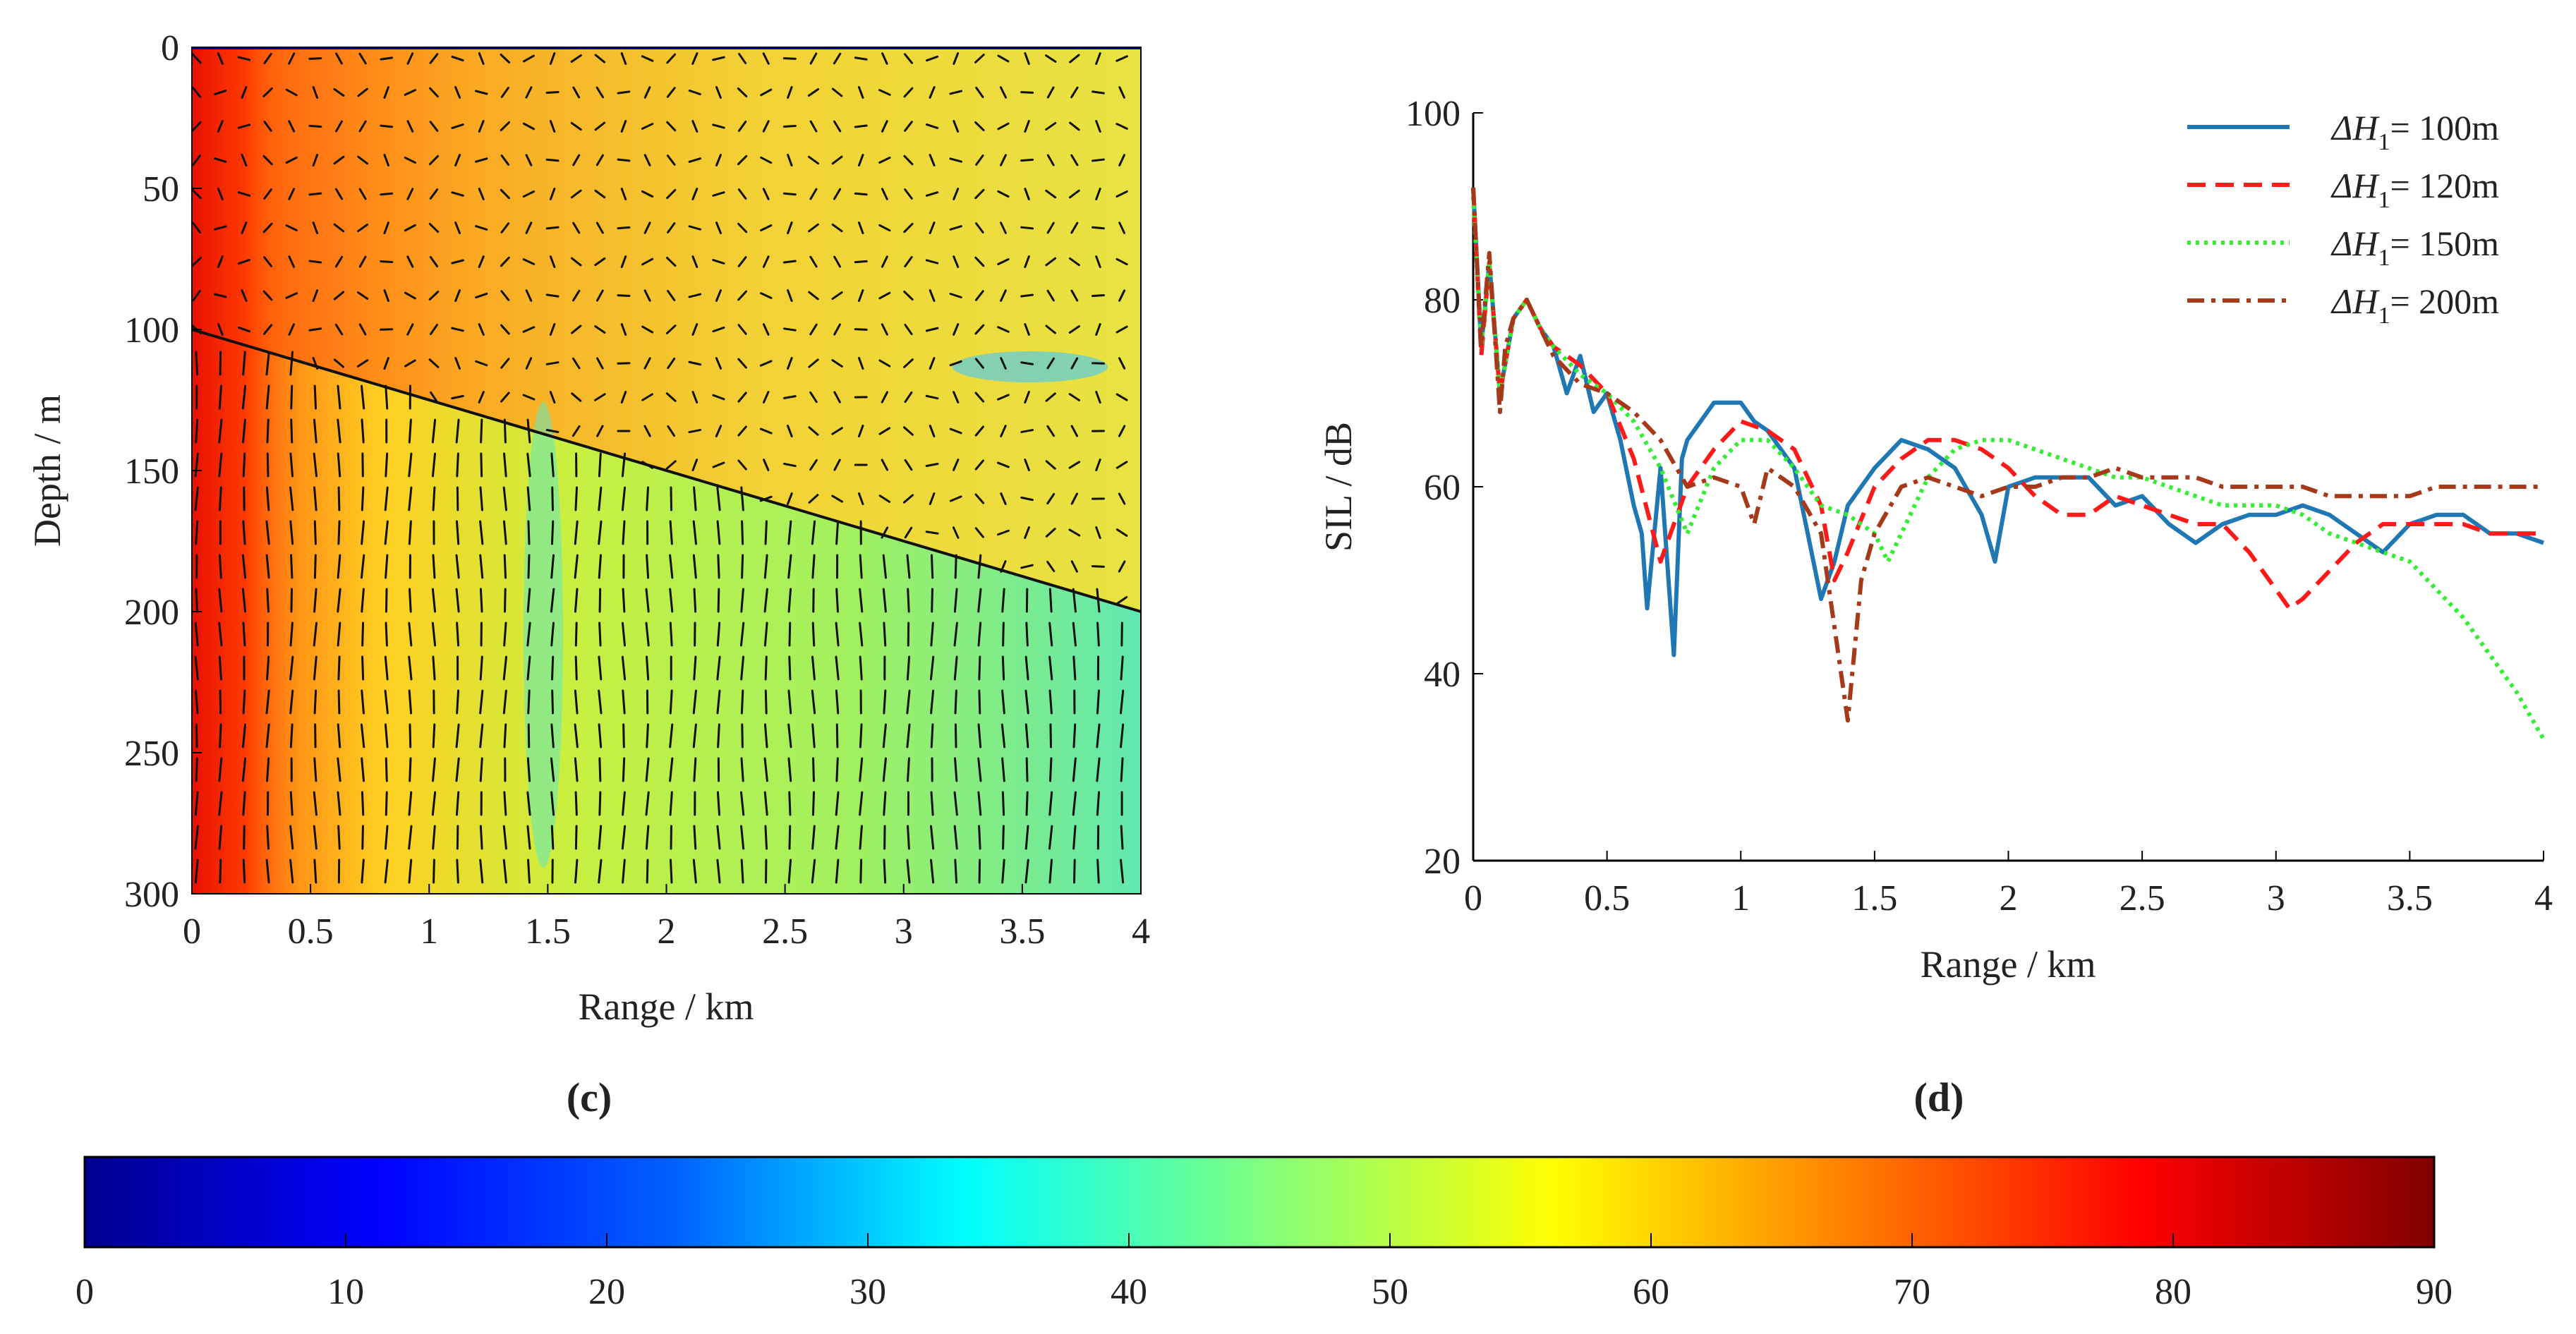 The image size is (2576, 1334). Describe the element at coordinates (2544, 898) in the screenshot. I see `panel-d-xtick-label: 4` at that location.